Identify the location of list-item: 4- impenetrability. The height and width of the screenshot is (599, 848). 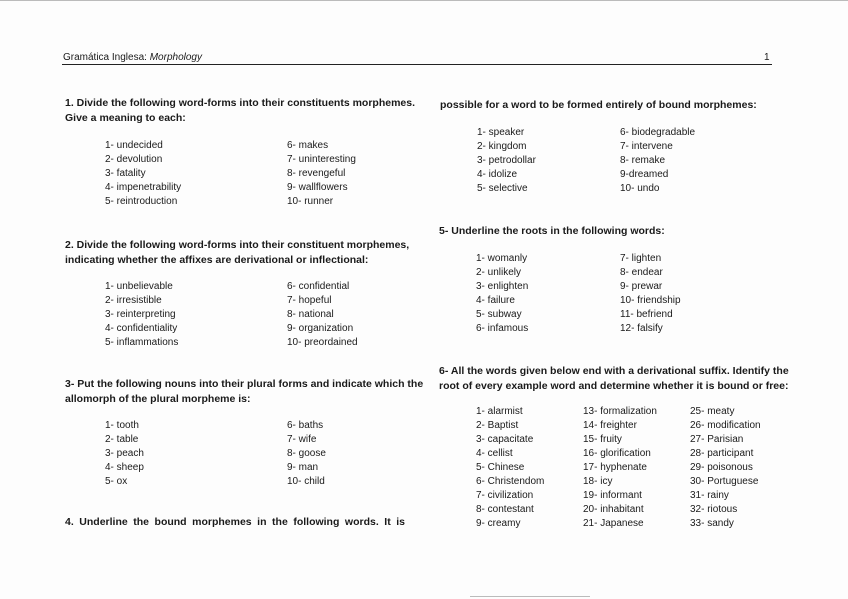
(143, 187).